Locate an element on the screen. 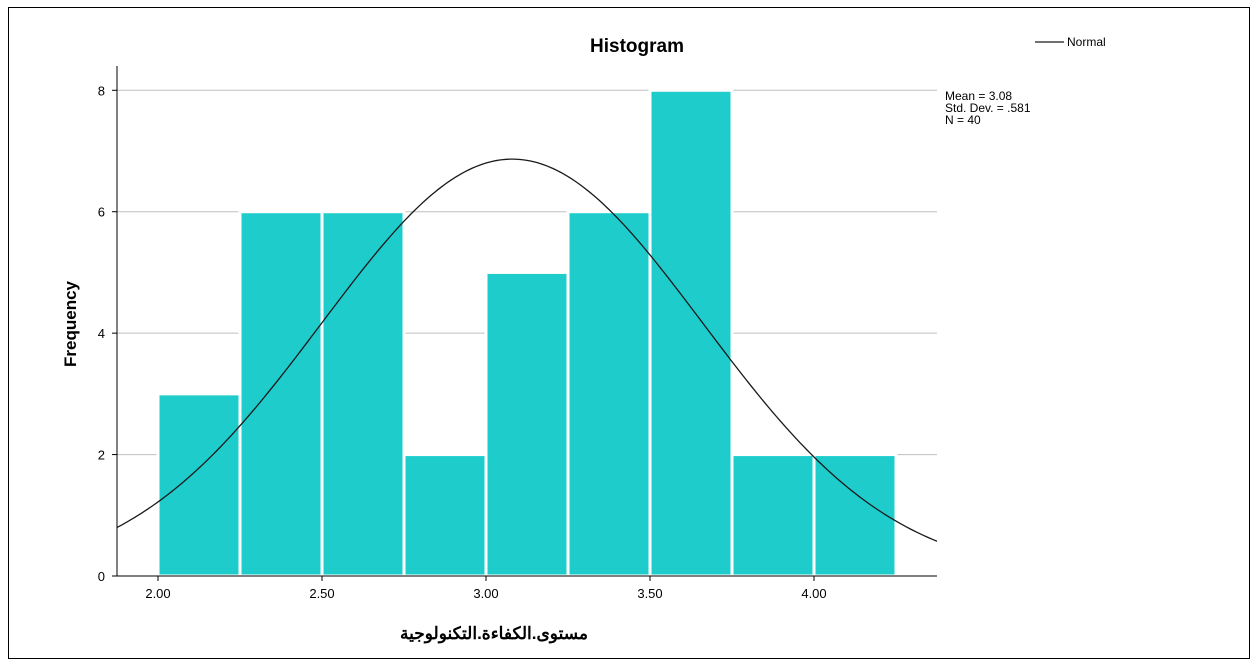 The height and width of the screenshot is (668, 1260). x-tick-label-4.00: 4.00 is located at coordinates (813, 593).